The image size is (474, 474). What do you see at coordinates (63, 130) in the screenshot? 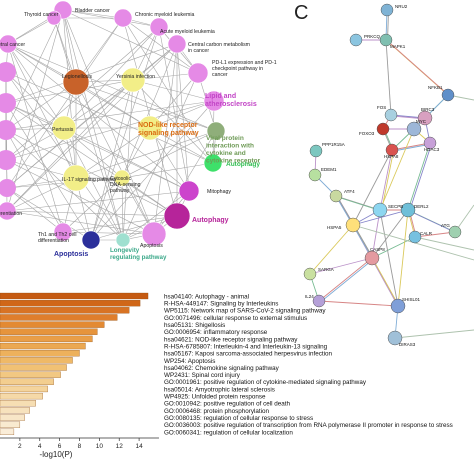
I see `network-label-pertussis-10: Pertussis` at bounding box center [63, 130].